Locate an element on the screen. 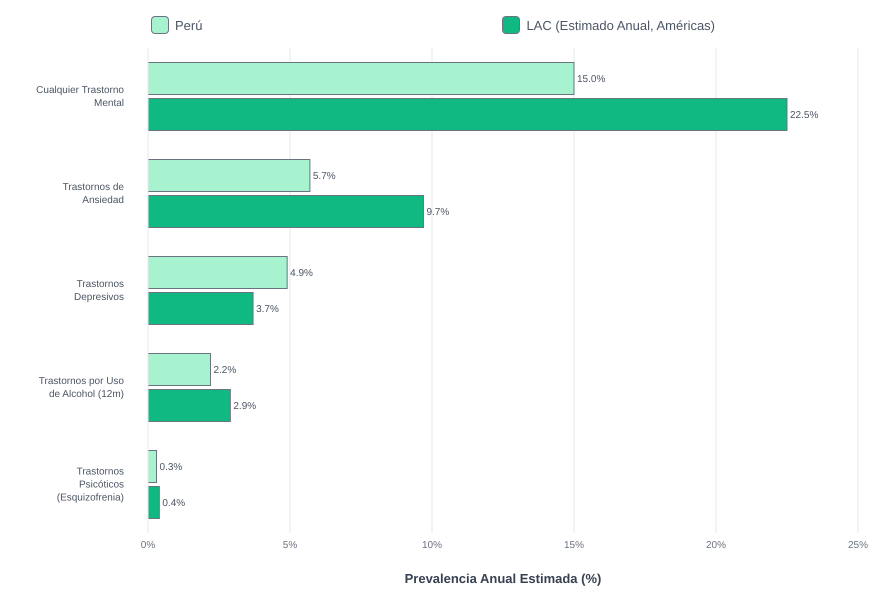 The width and height of the screenshot is (888, 589). data-label: 5.7% is located at coordinates (324, 176).